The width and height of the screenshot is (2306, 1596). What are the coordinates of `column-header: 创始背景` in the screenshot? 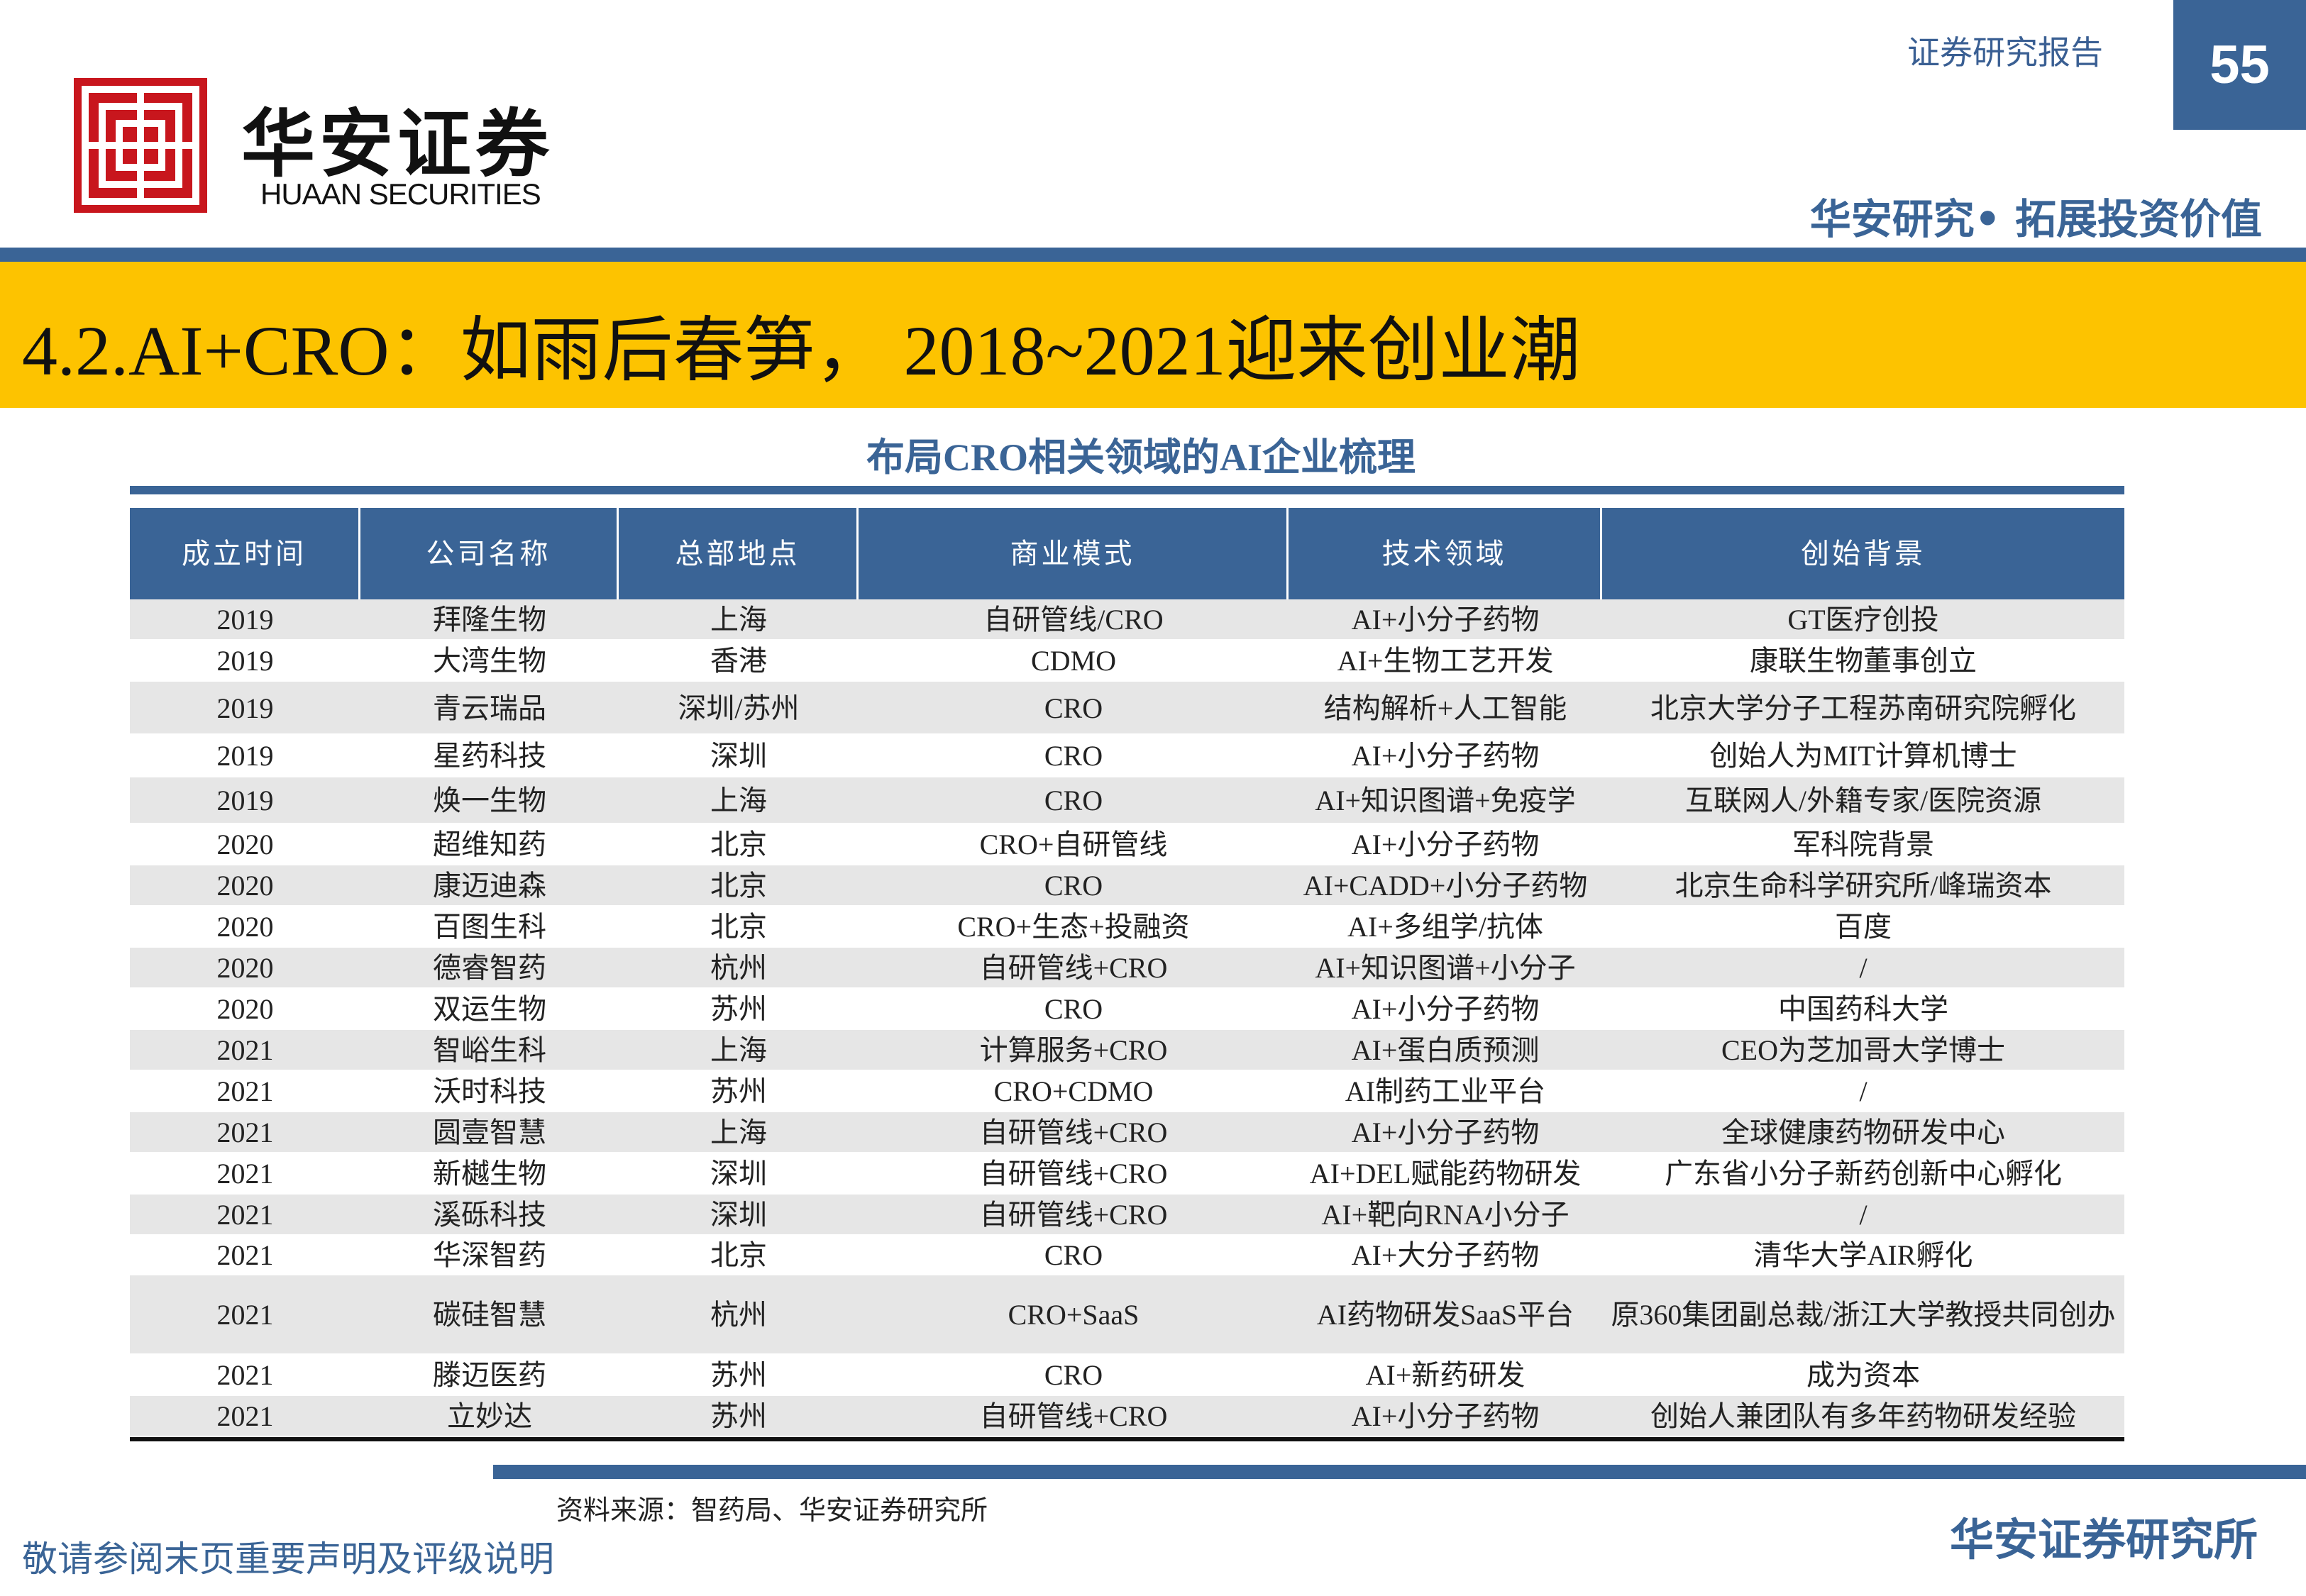 It's located at (1864, 553).